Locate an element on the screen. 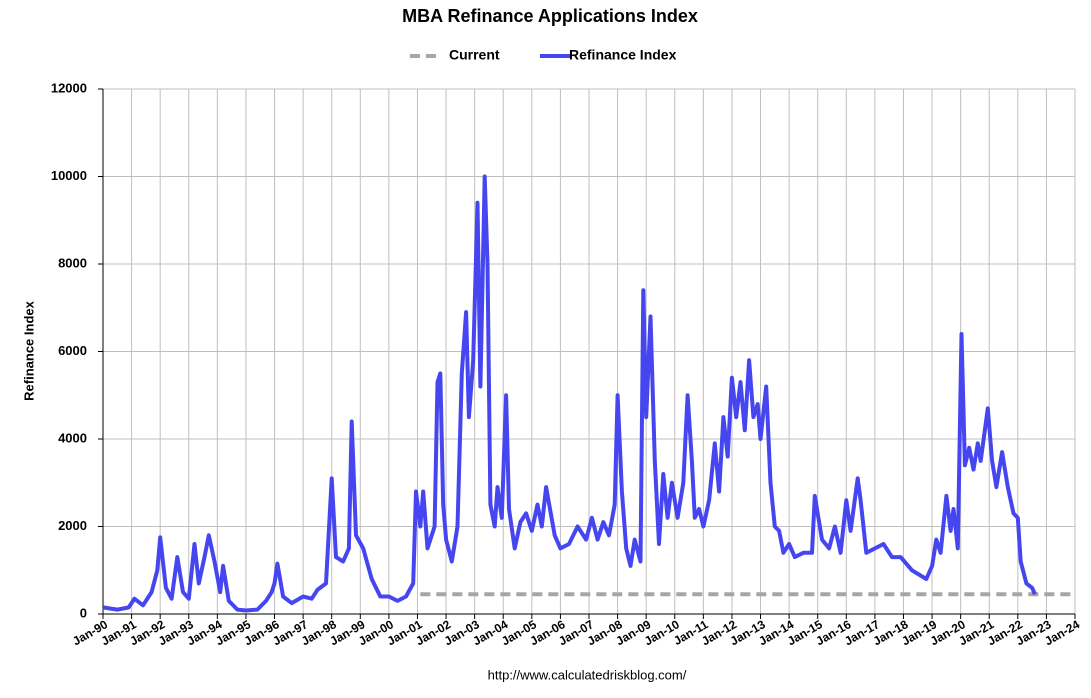  y-tick-label: 4000 is located at coordinates (72, 437).